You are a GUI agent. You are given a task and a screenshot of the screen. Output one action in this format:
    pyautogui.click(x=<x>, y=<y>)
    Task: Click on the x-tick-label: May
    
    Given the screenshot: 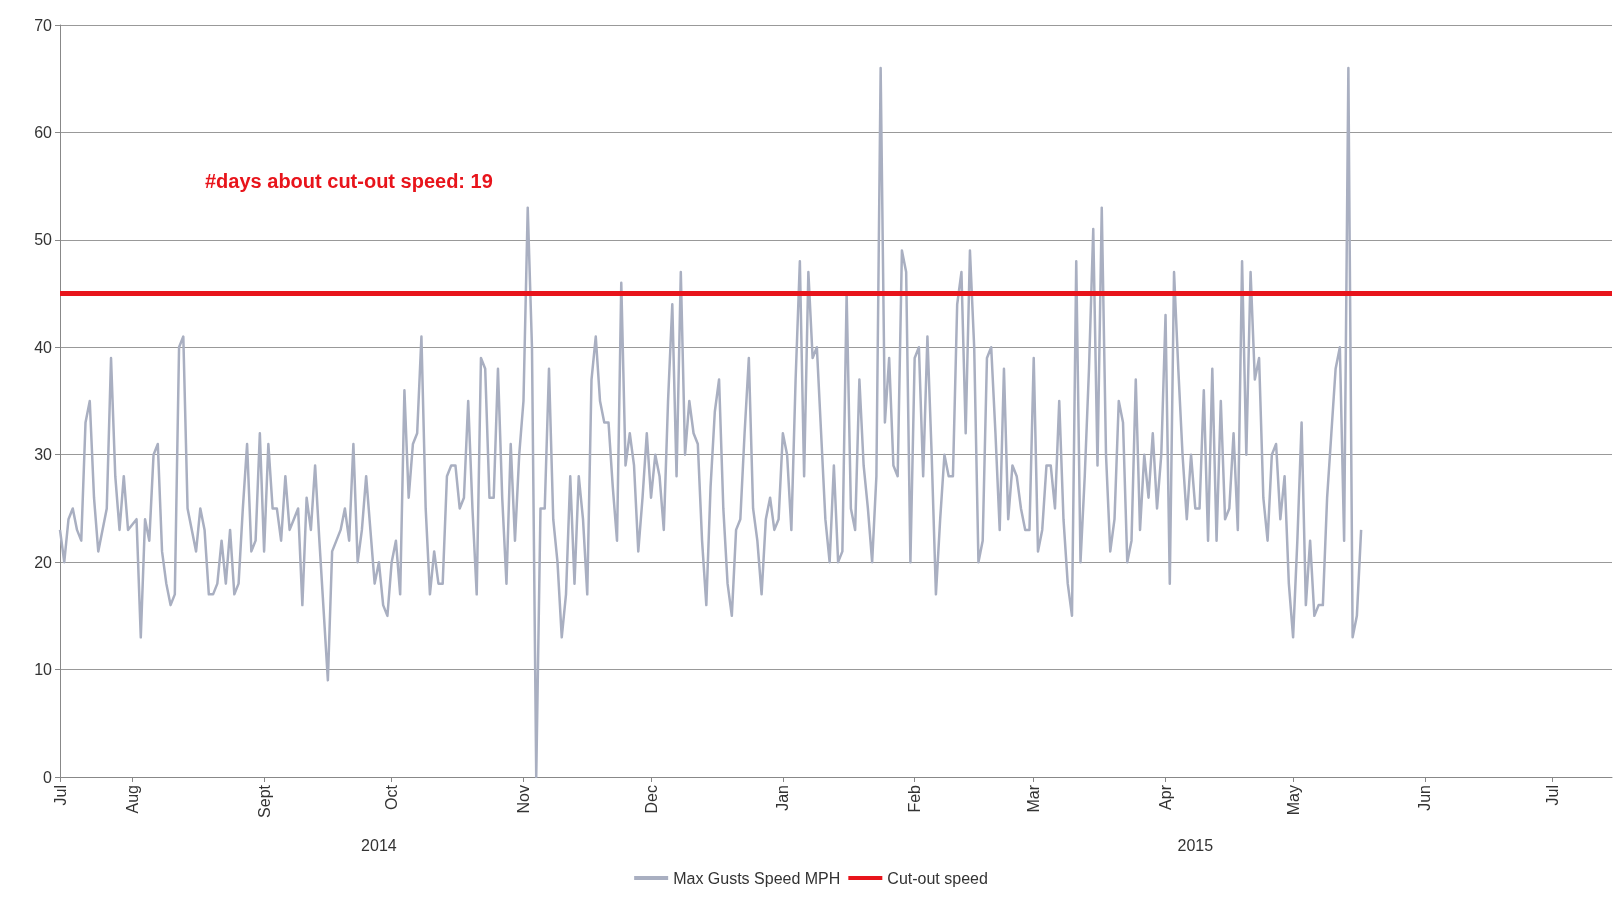 What is the action you would take?
    pyautogui.click(x=1293, y=800)
    